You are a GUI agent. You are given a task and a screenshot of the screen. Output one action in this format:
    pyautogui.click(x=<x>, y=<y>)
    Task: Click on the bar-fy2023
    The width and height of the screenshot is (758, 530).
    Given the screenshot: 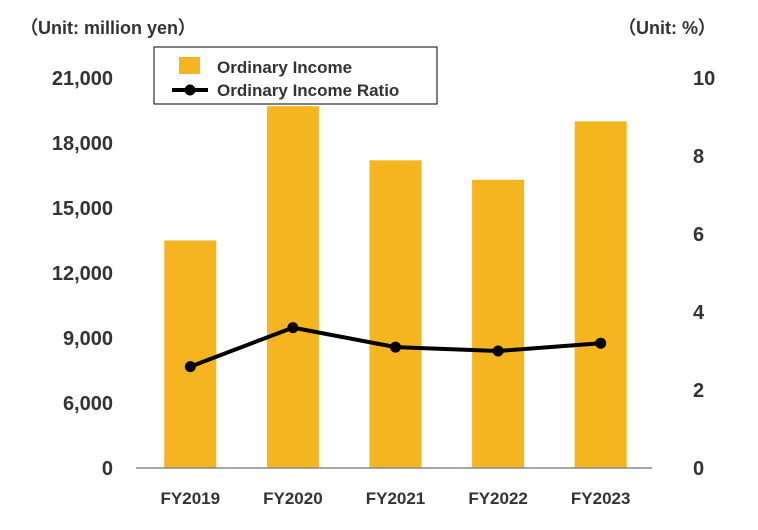 What is the action you would take?
    pyautogui.click(x=600, y=294)
    